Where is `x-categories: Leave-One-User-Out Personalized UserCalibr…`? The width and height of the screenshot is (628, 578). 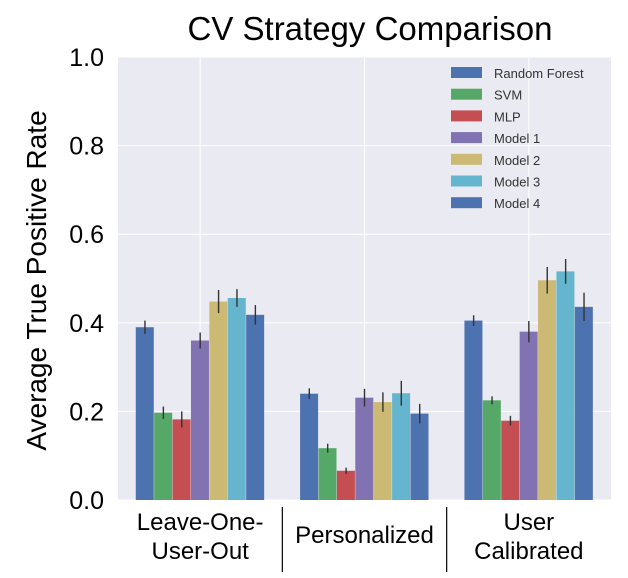
x-categories: Leave-One-User-Out Personalized UserCalibr… is located at coordinates (360, 539).